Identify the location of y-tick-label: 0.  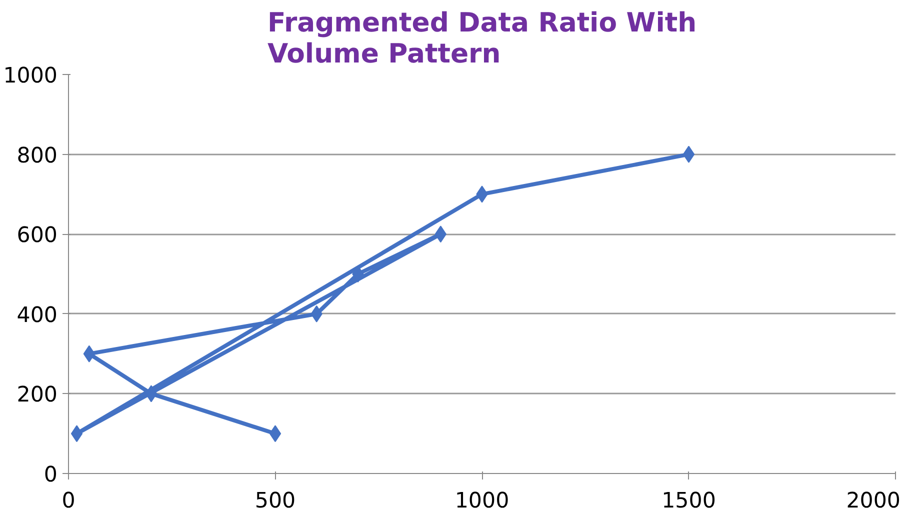
(51, 475).